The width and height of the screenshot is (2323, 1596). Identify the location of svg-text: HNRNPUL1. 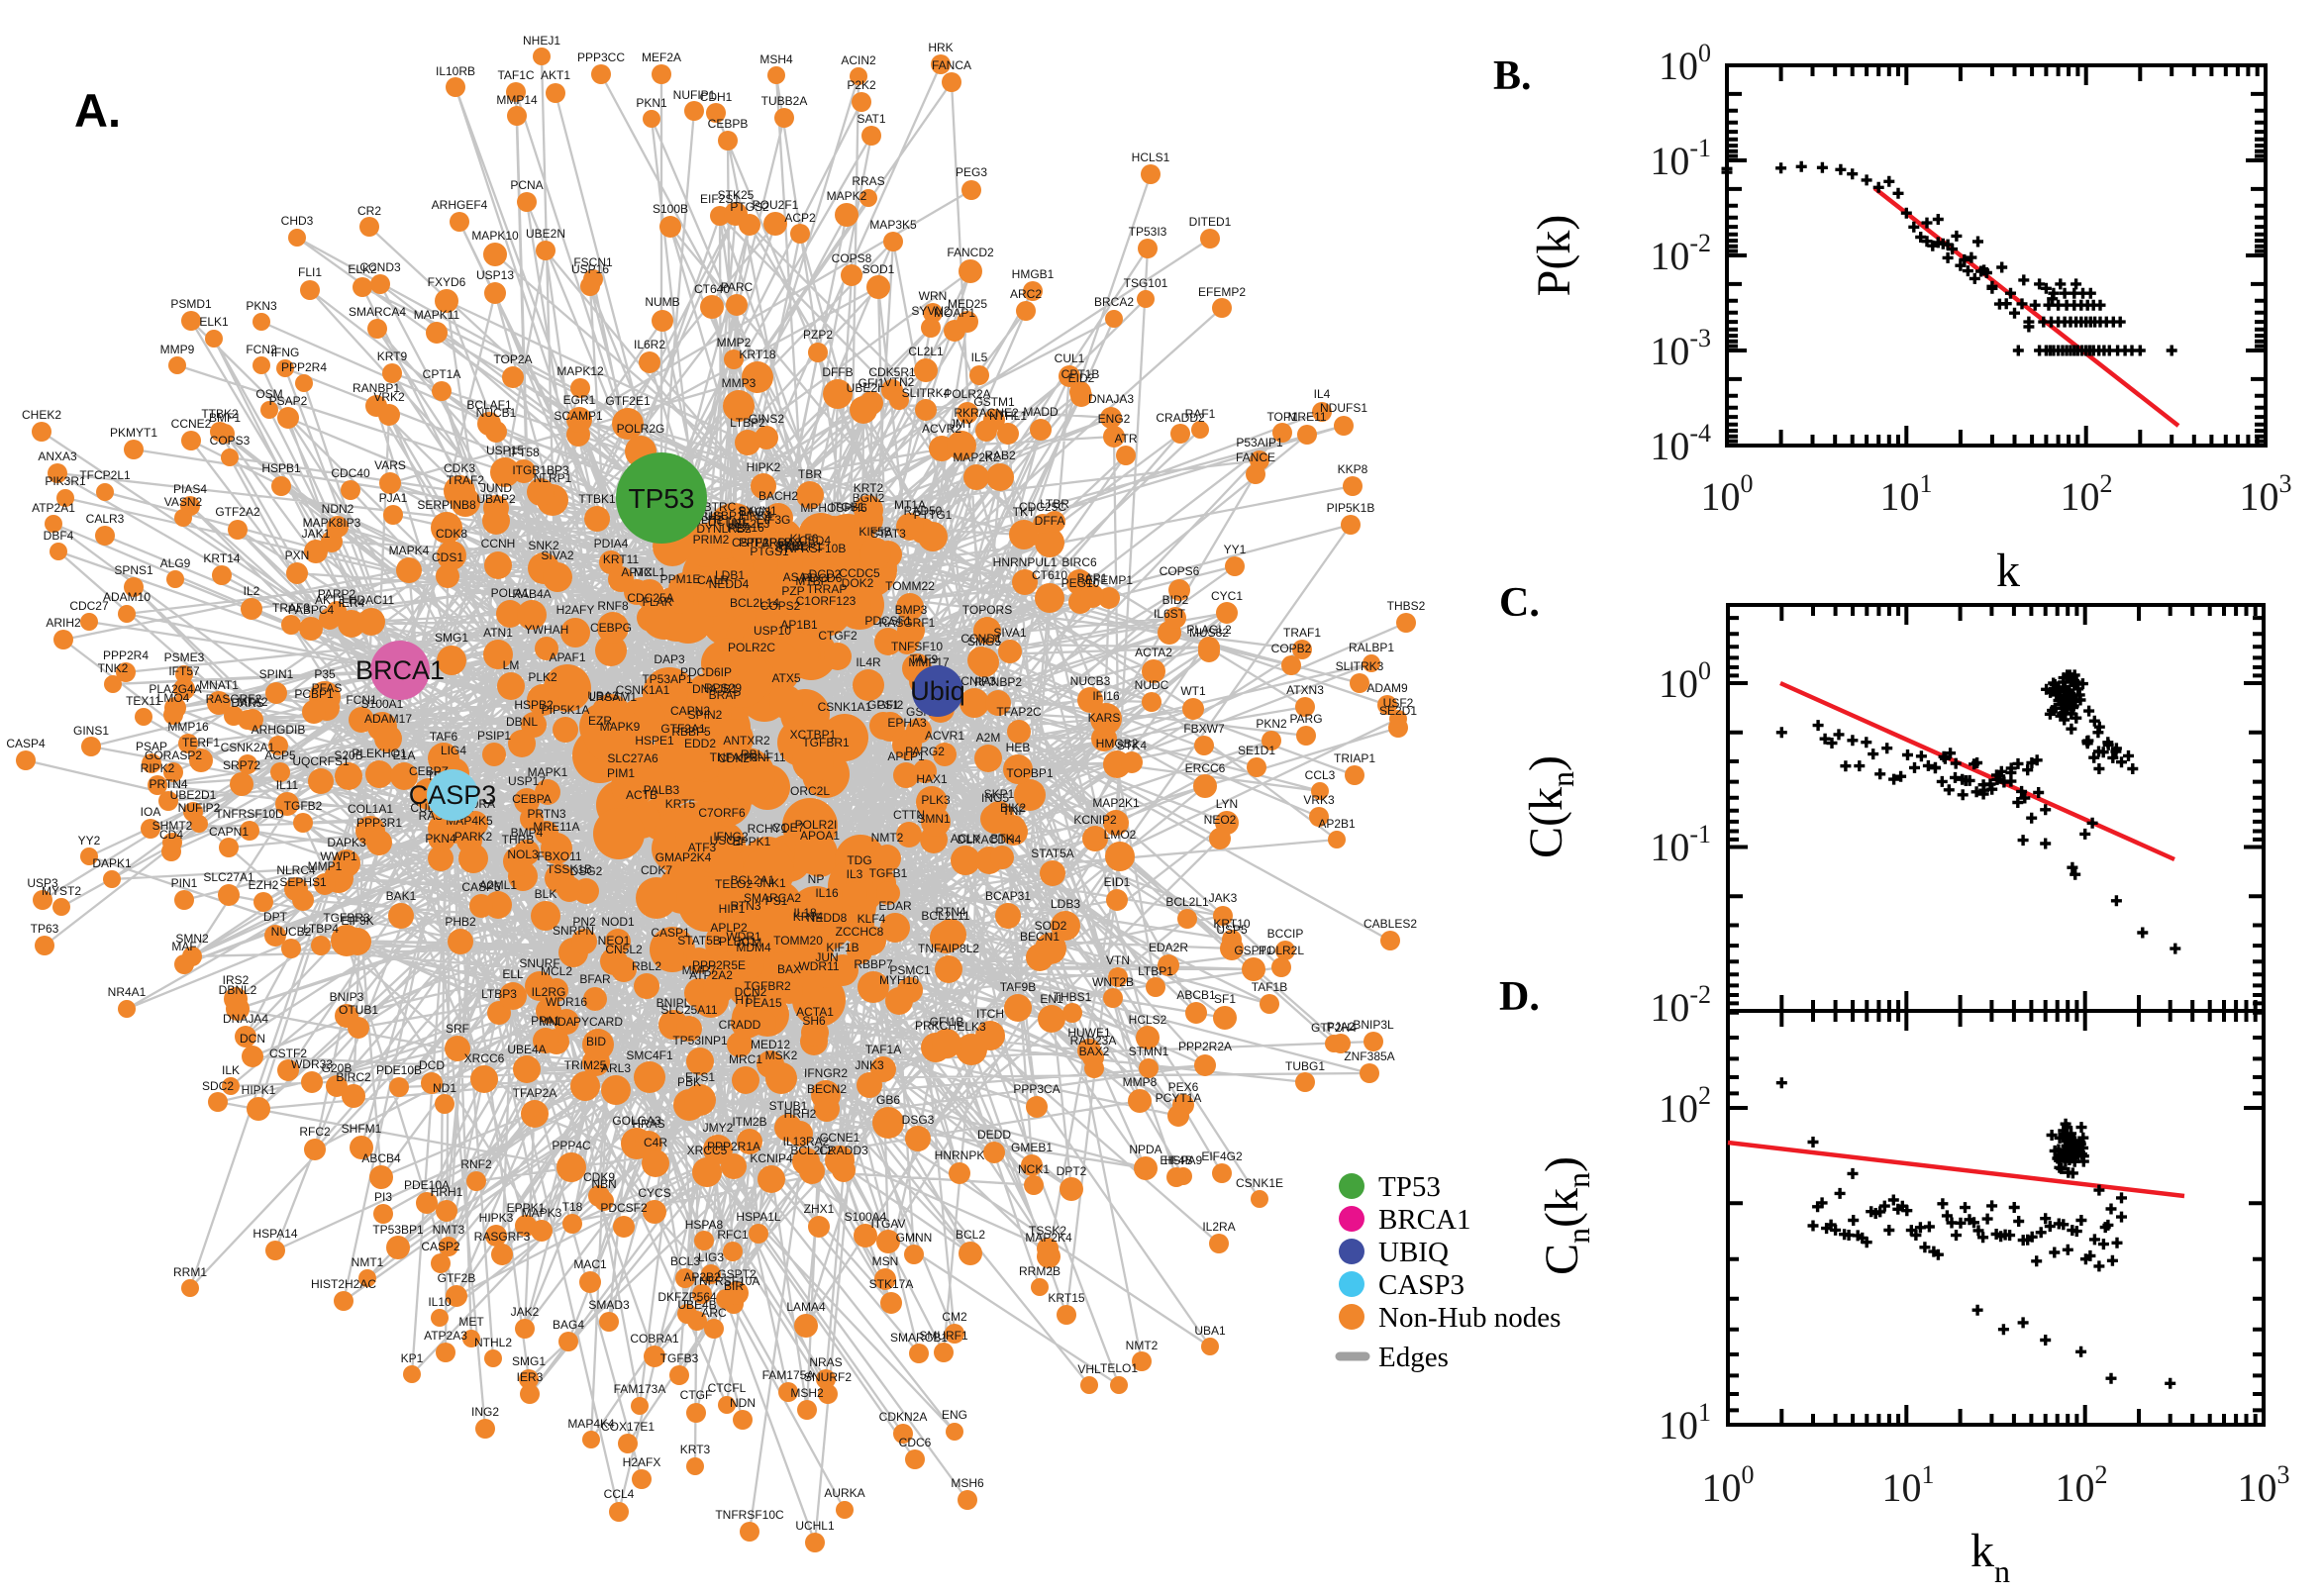
(1025, 562).